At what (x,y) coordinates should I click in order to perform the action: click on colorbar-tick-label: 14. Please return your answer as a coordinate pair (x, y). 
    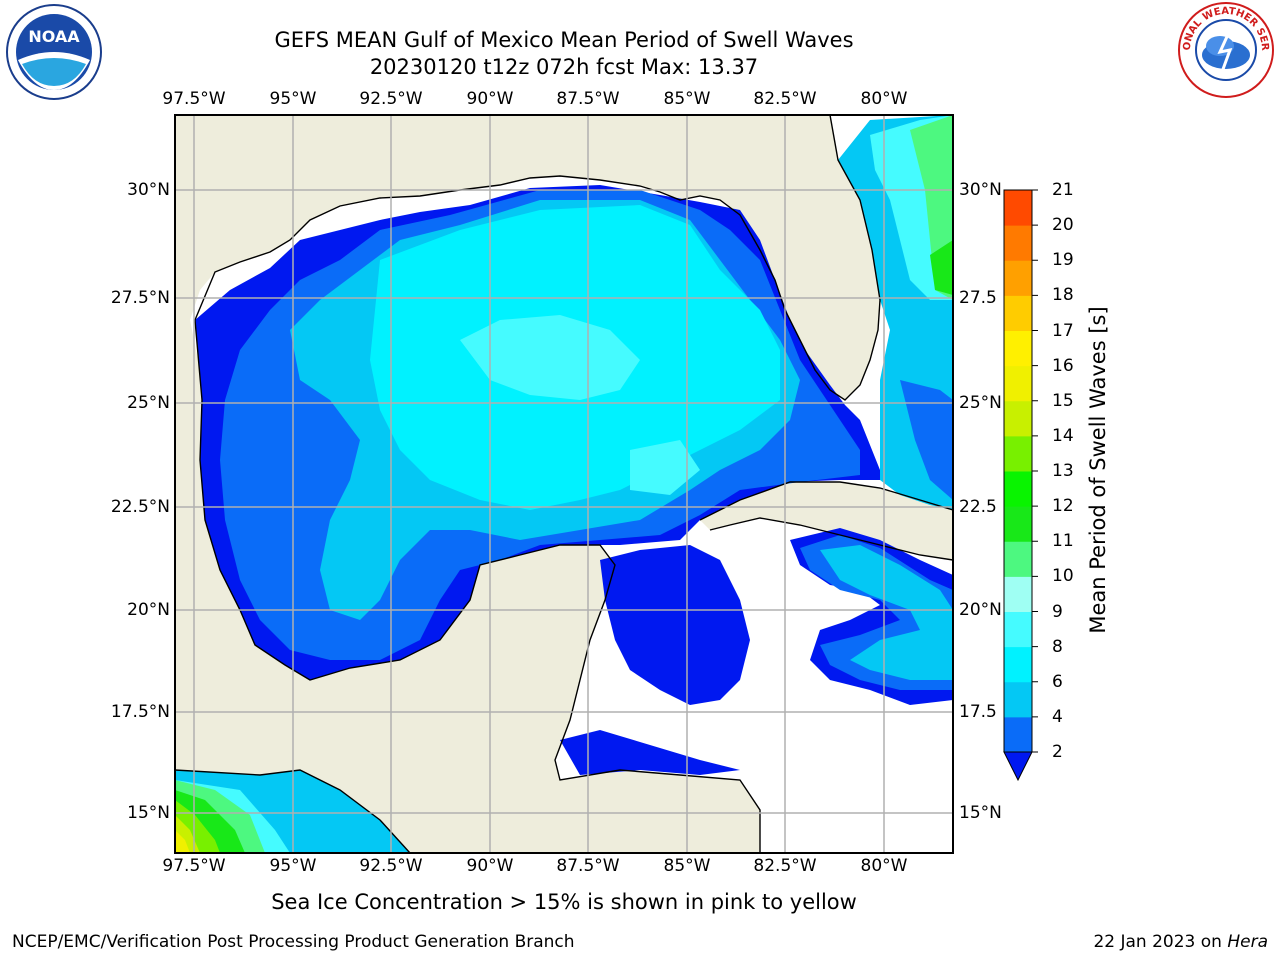
    Looking at the image, I should click on (1063, 435).